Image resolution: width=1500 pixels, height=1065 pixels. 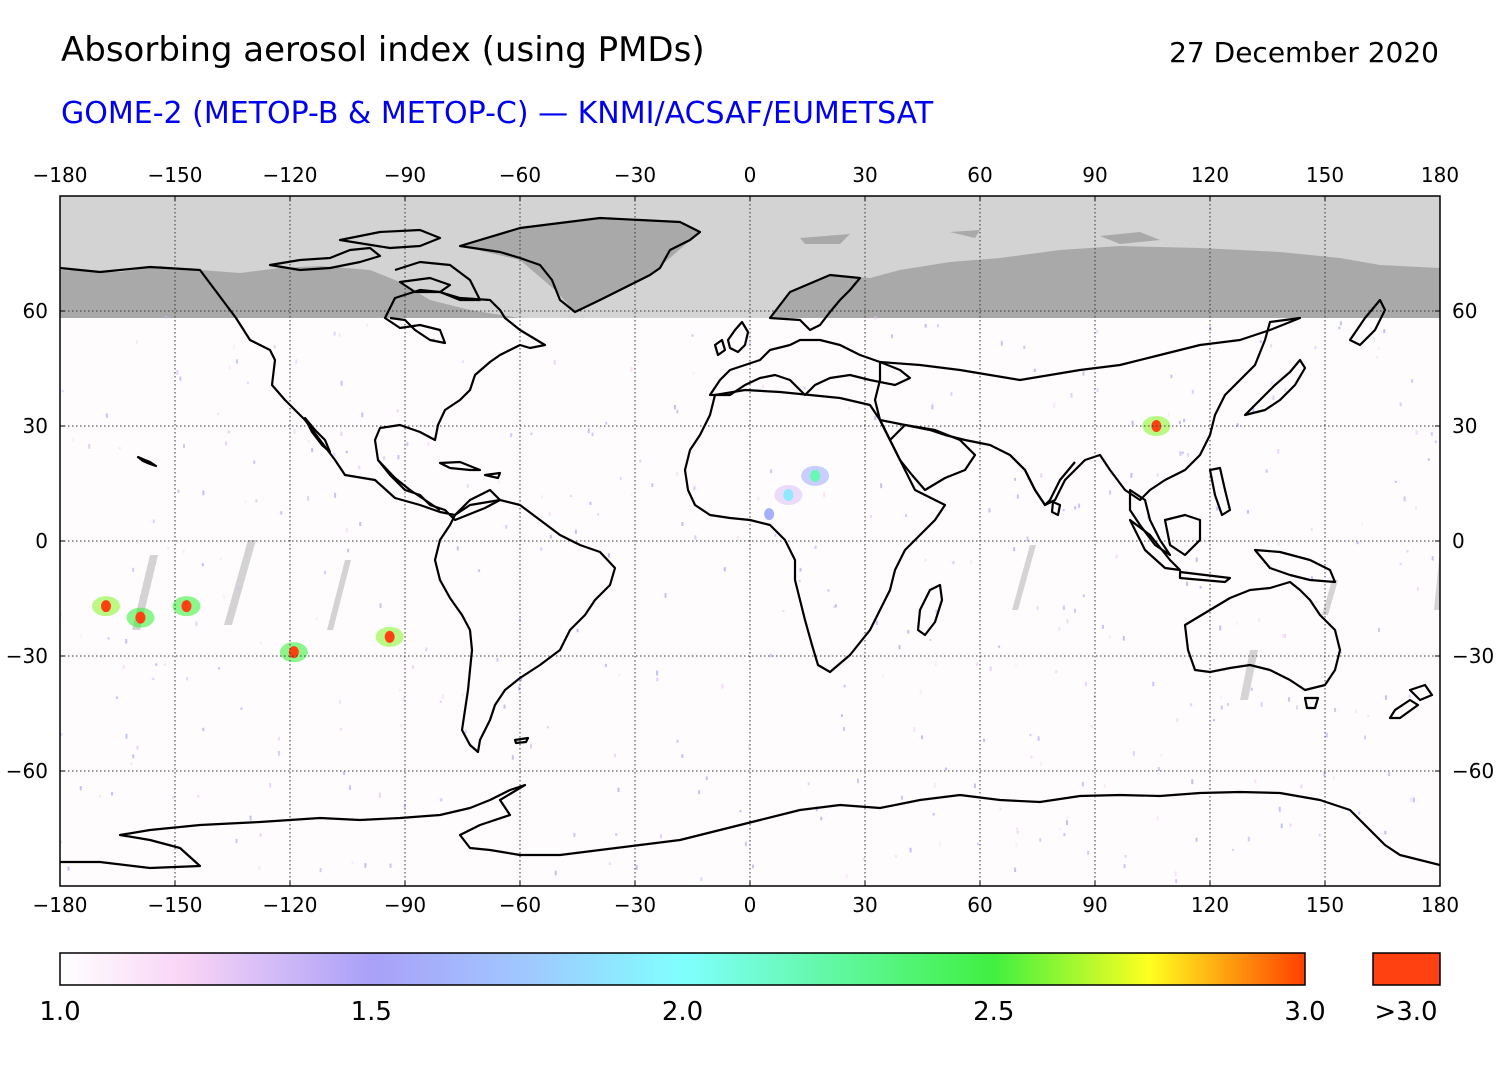 I want to click on coast-new-guinea, so click(x=1295, y=566).